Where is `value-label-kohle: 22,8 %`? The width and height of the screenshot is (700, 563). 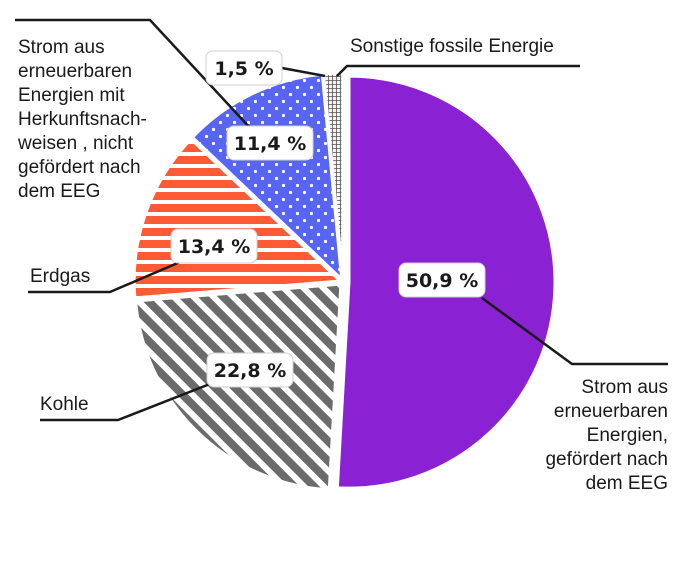
value-label-kohle: 22,8 % is located at coordinates (250, 370).